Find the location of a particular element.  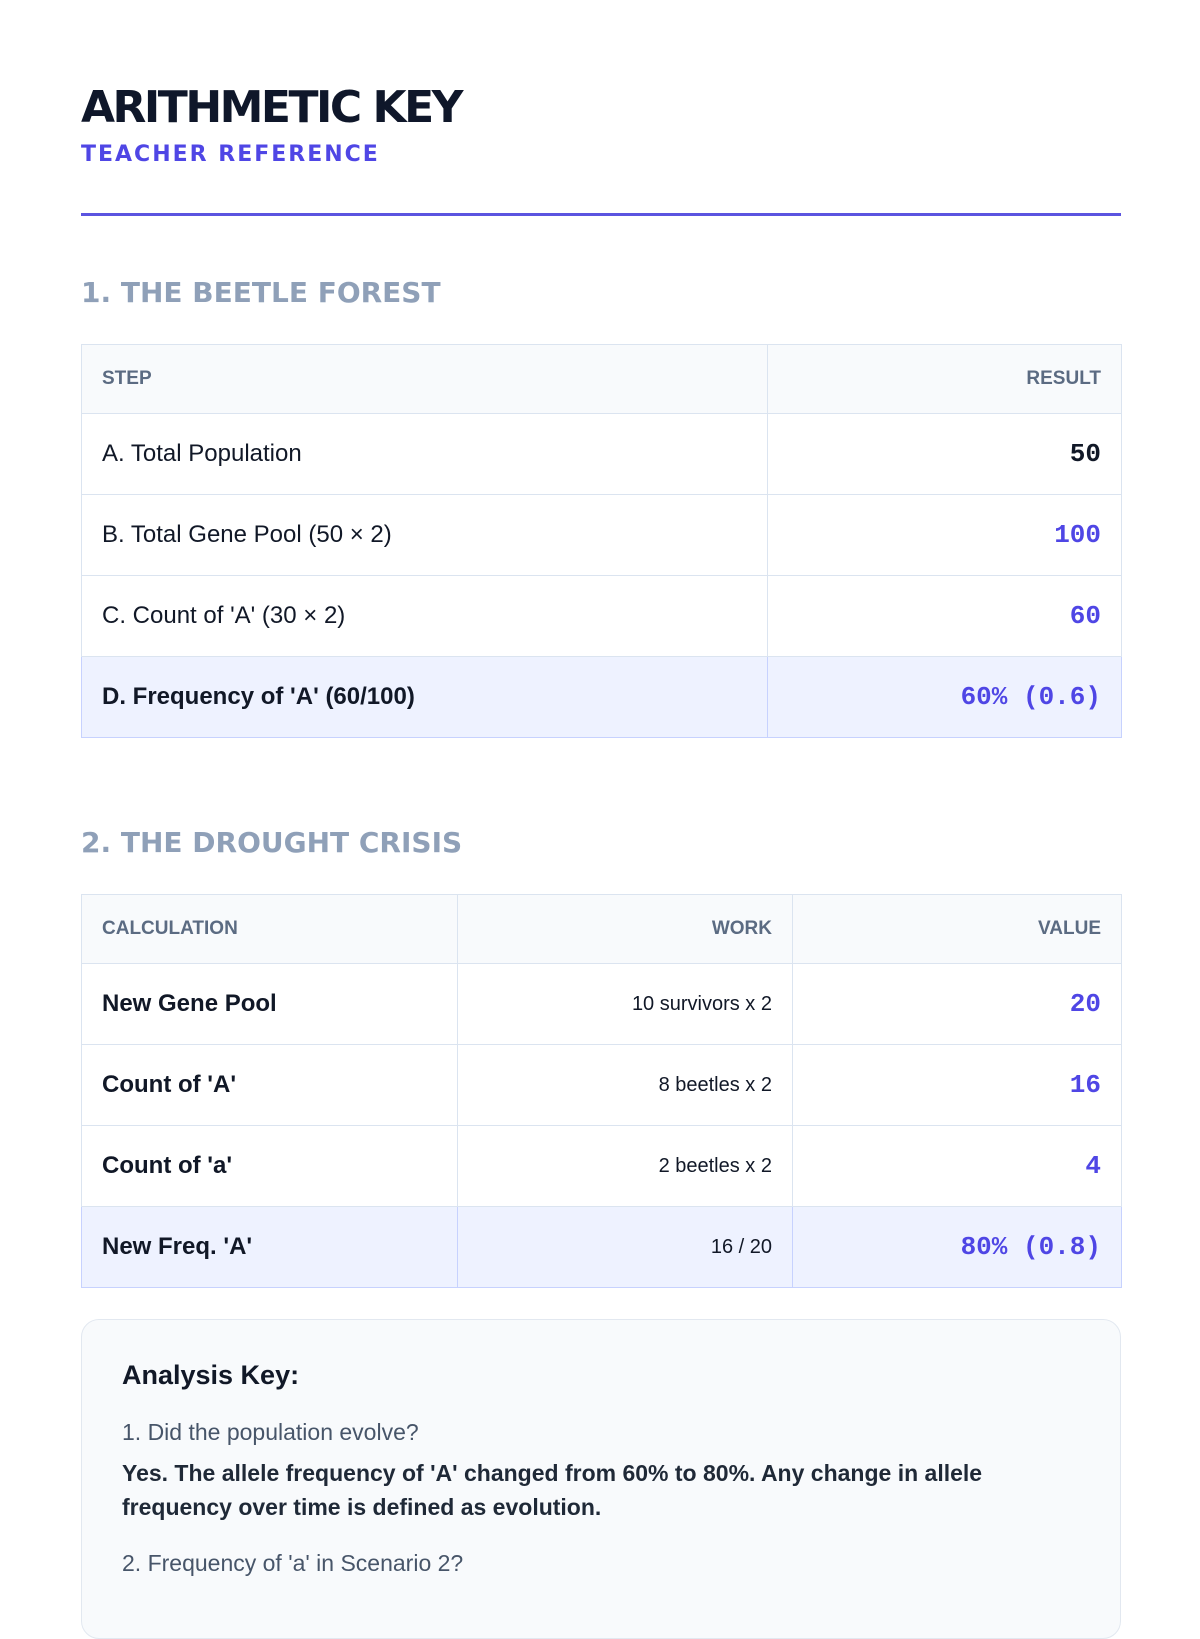

value-cell: 4 is located at coordinates (957, 1166).